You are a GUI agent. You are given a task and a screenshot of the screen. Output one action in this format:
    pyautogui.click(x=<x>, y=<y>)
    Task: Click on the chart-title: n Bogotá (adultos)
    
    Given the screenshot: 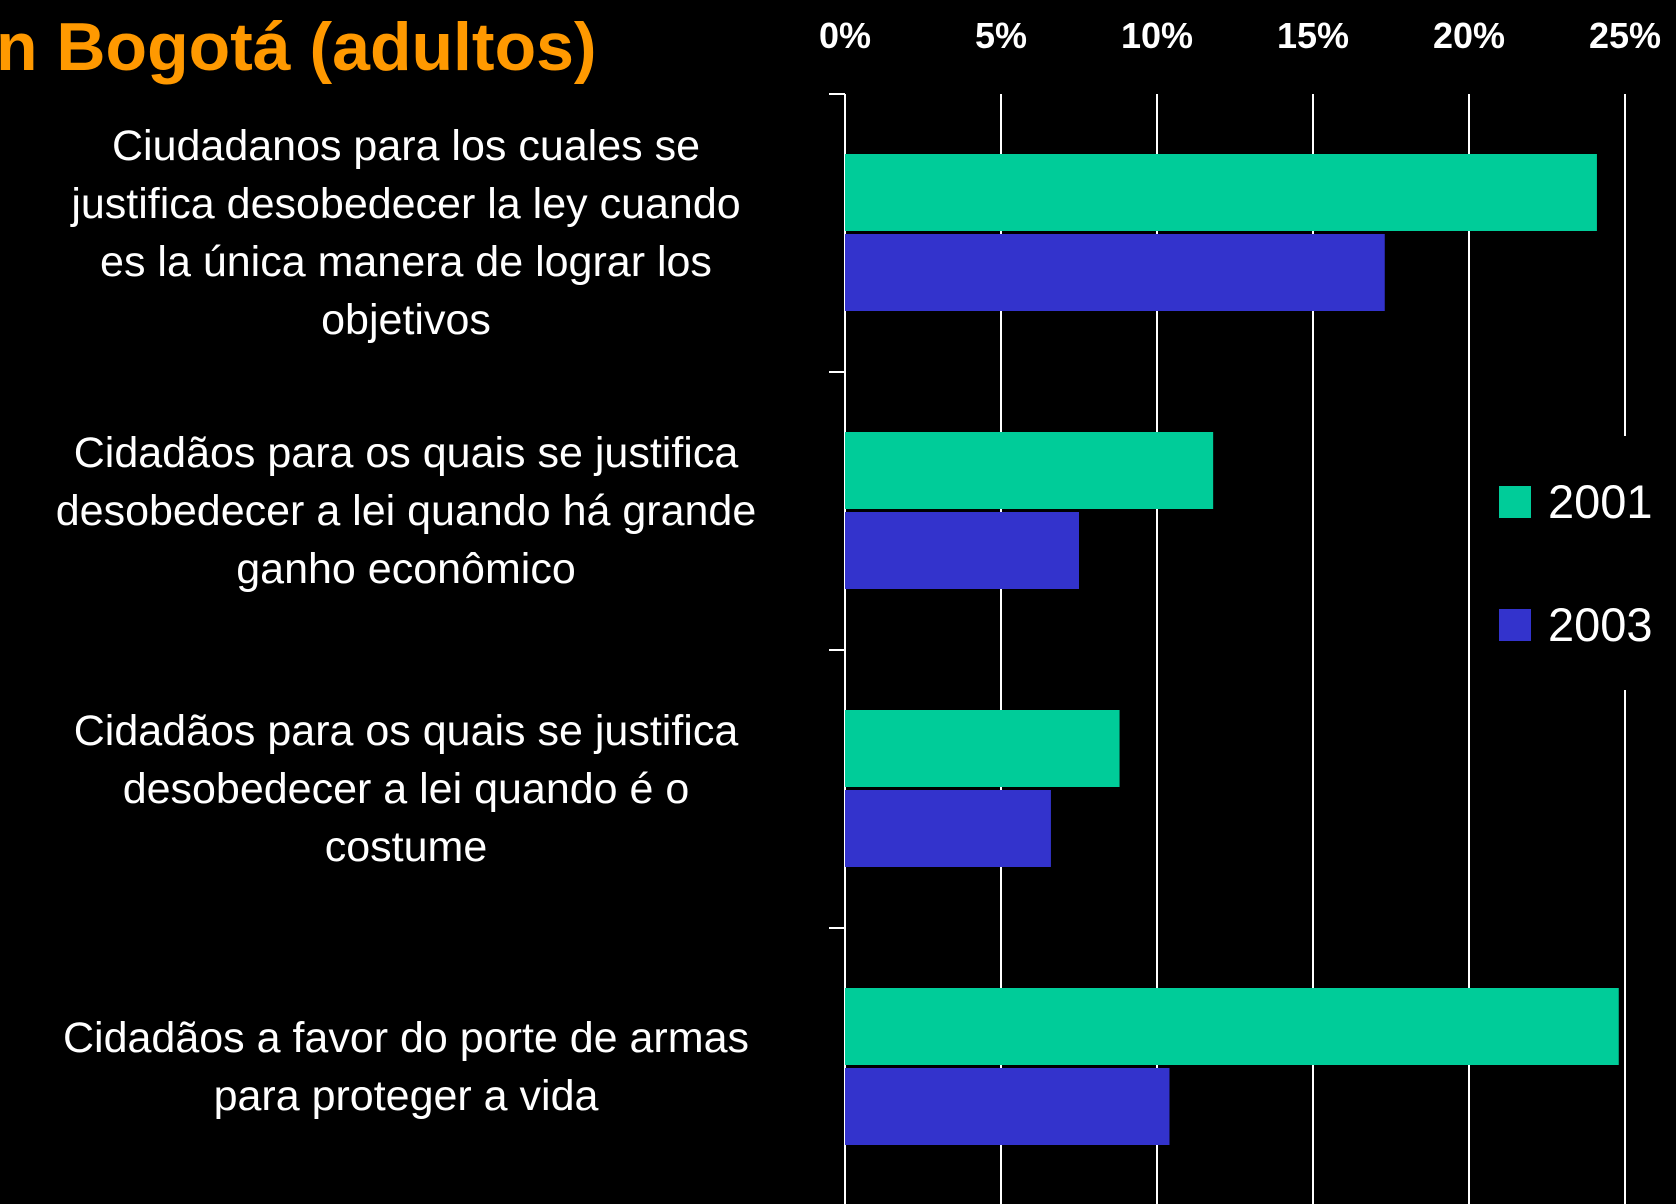 What is the action you would take?
    pyautogui.click(x=298, y=47)
    